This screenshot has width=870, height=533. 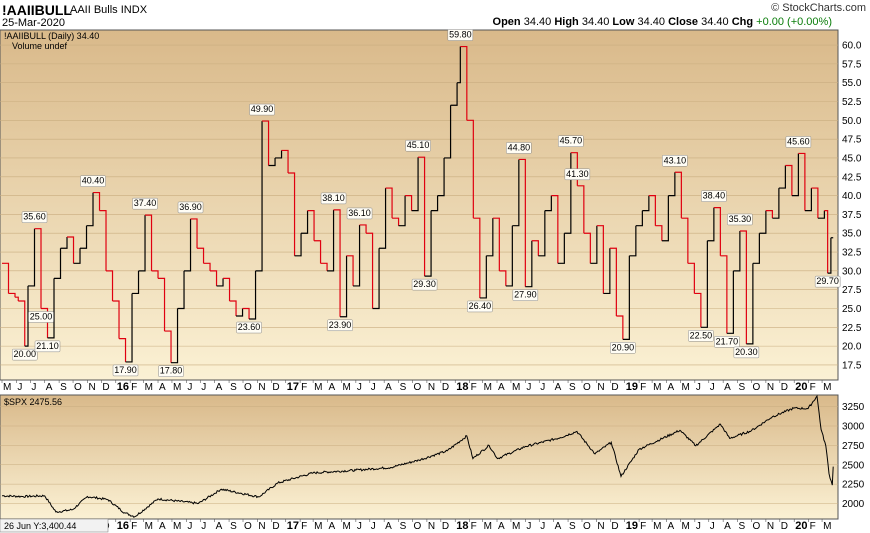 I want to click on y-tick-label: 57.5, so click(x=852, y=64).